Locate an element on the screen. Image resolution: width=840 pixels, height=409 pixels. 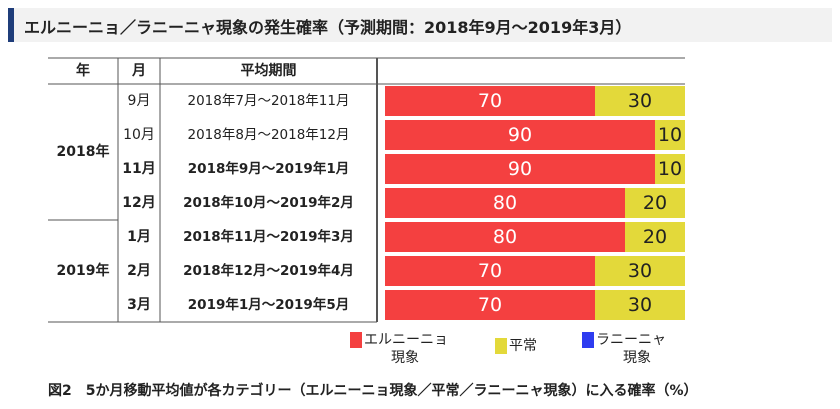
month-label: 9月 is located at coordinates (139, 101).